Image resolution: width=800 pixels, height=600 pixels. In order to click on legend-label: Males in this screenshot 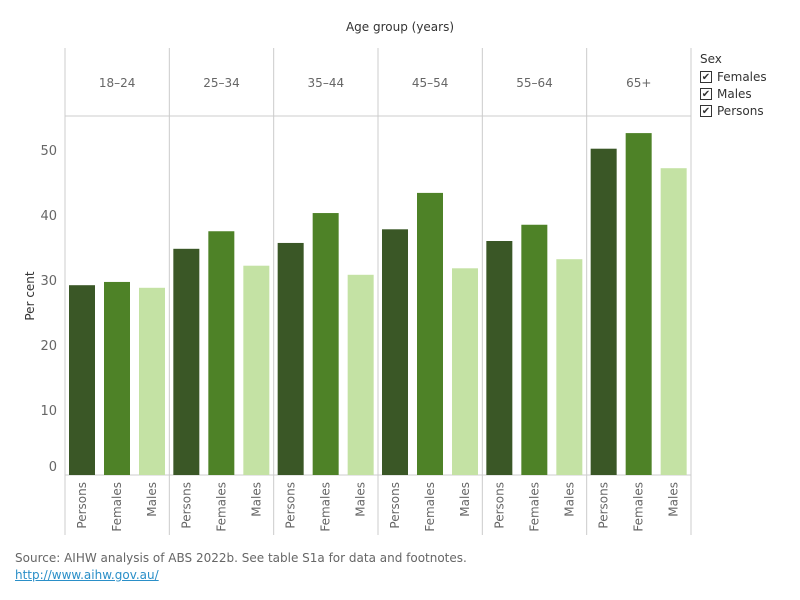, I will do `click(734, 93)`.